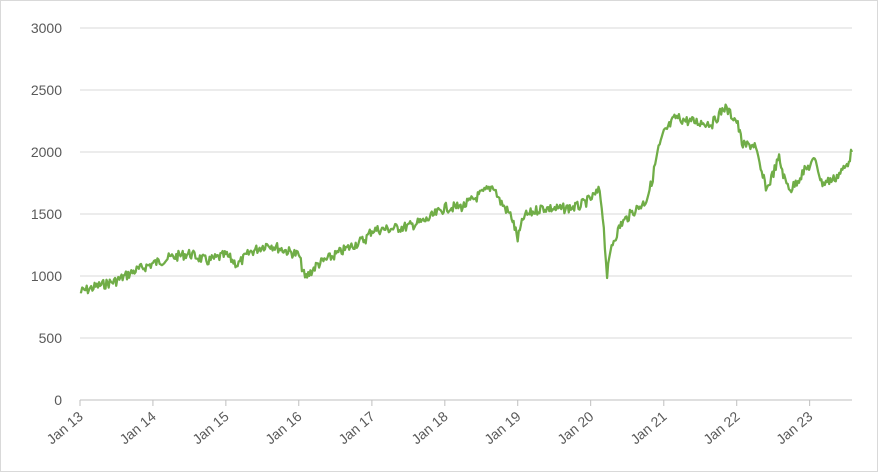 The height and width of the screenshot is (474, 880). Describe the element at coordinates (210, 427) in the screenshot. I see `x-tick-label: Jan 15` at that location.